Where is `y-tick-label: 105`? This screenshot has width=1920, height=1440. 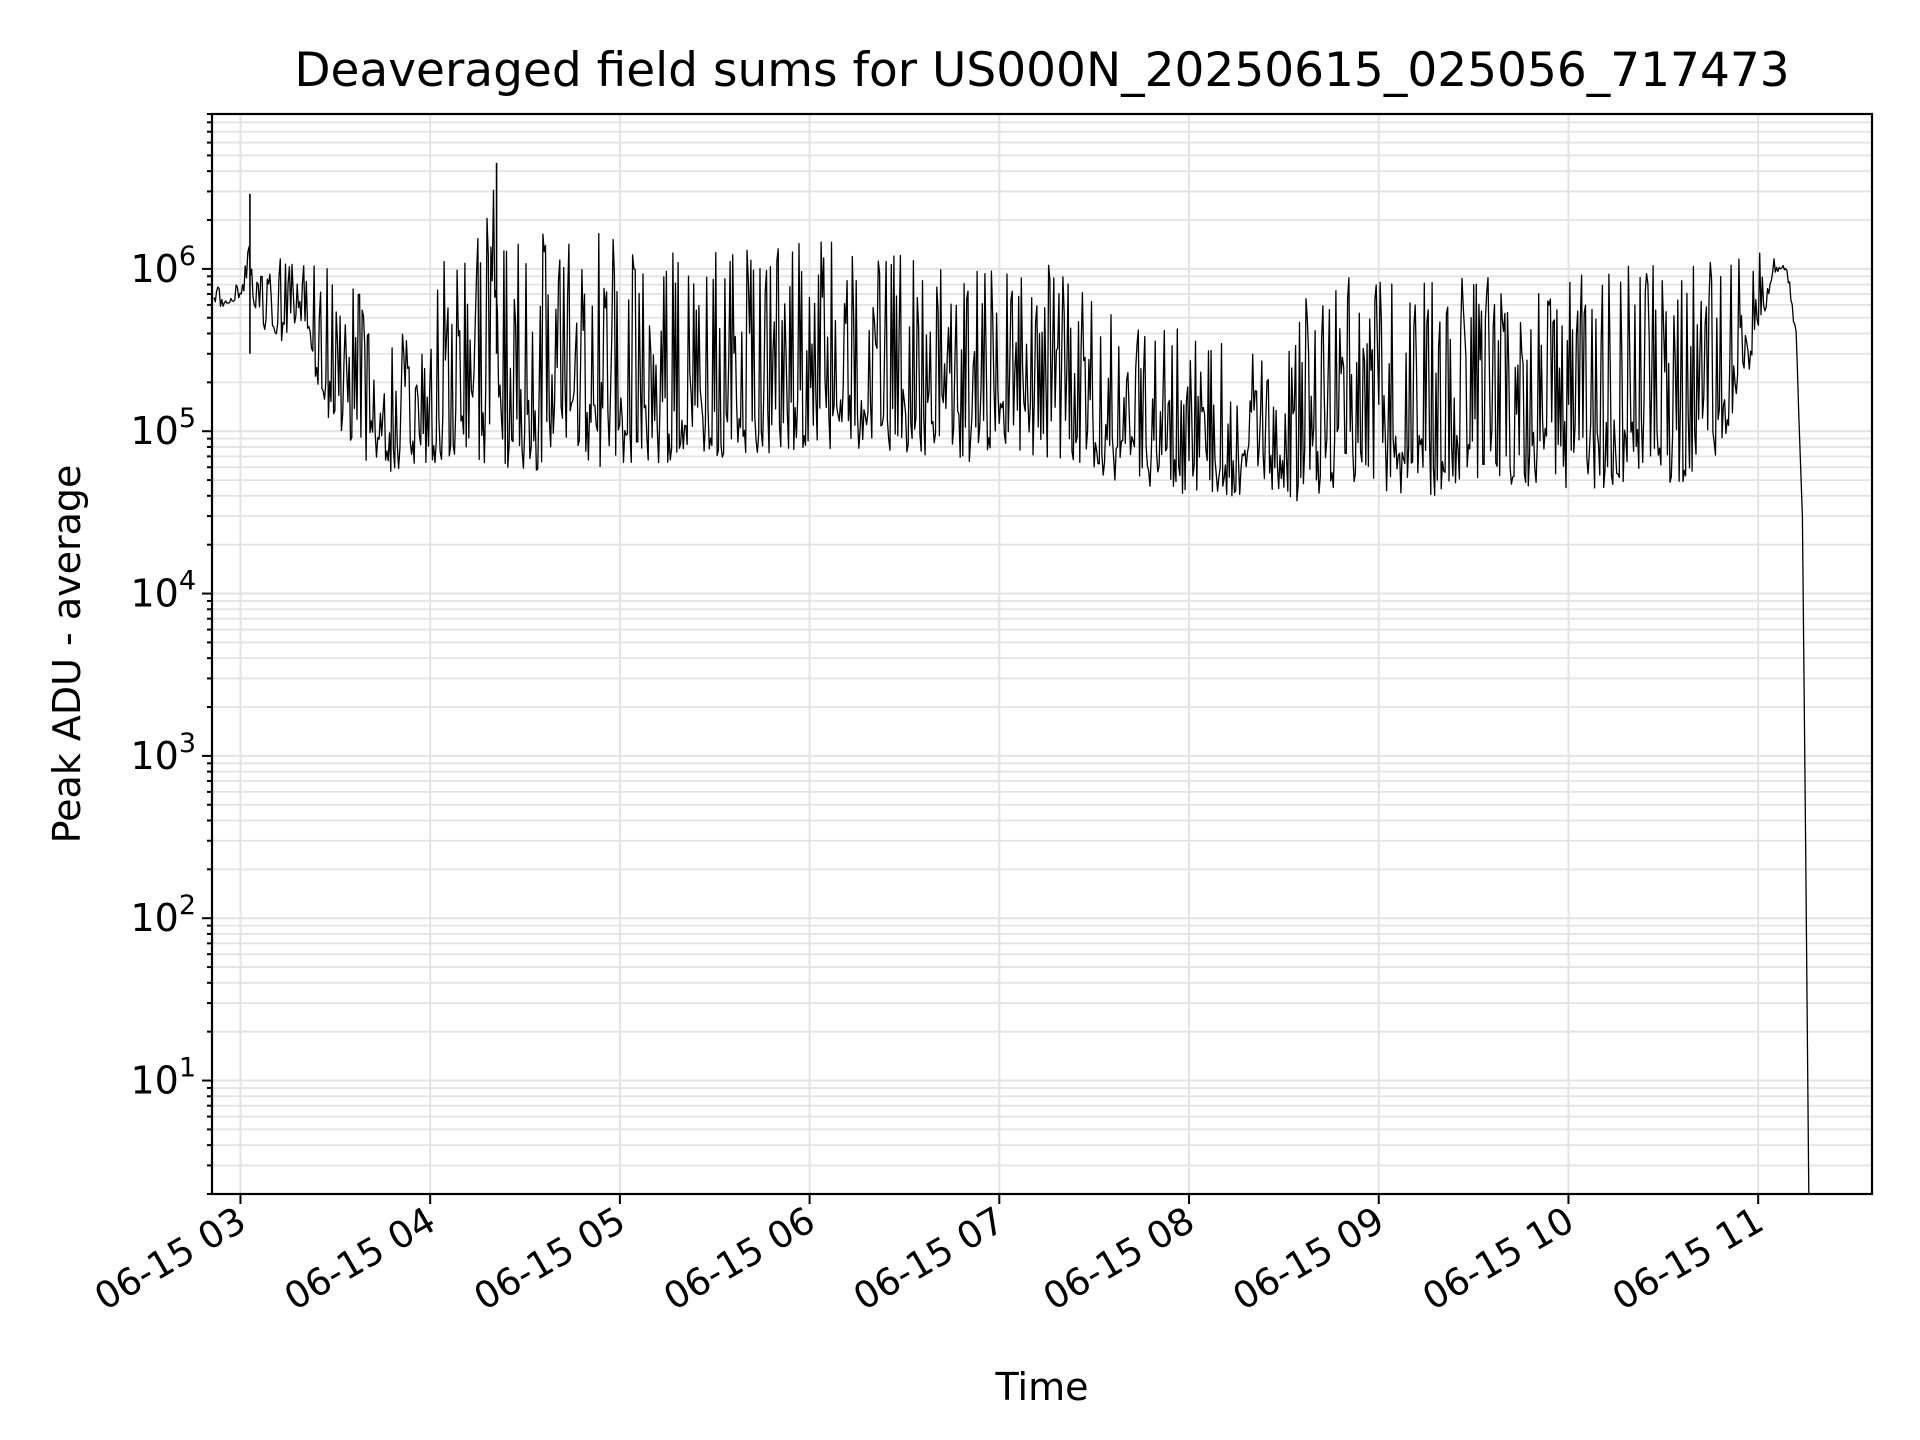
y-tick-label: 105 is located at coordinates (163, 428).